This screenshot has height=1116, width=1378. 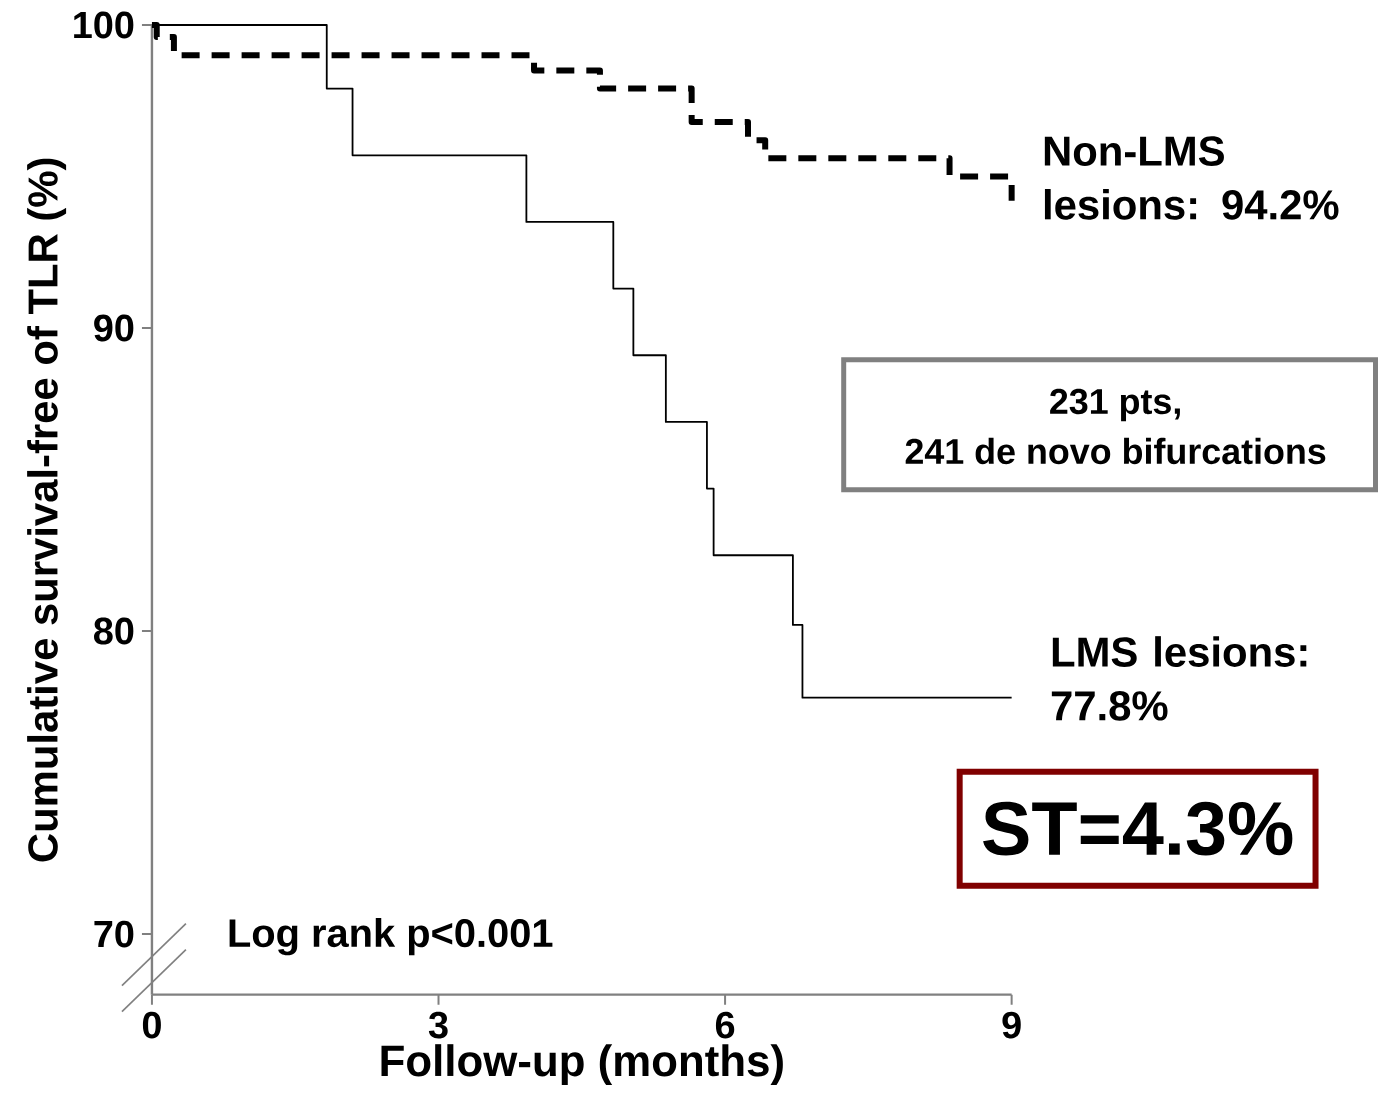 What do you see at coordinates (1138, 829) in the screenshot?
I see `annotation: ST=4.3%` at bounding box center [1138, 829].